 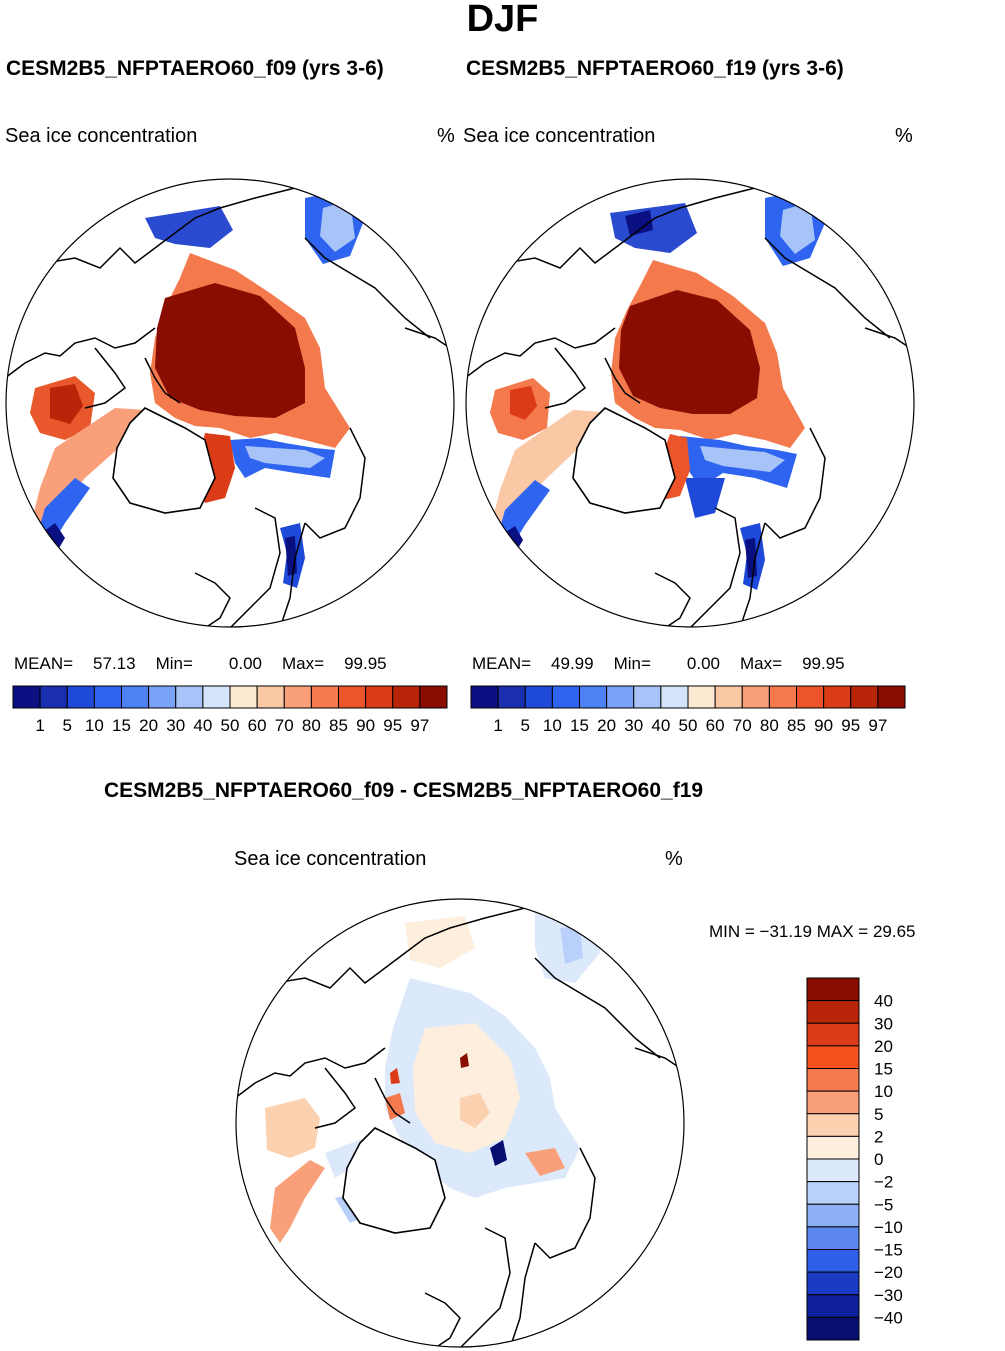 I want to click on panel-1-title: CESM2B5_NFPTAERO60_f09 (yrs 3-6), so click(x=195, y=68).